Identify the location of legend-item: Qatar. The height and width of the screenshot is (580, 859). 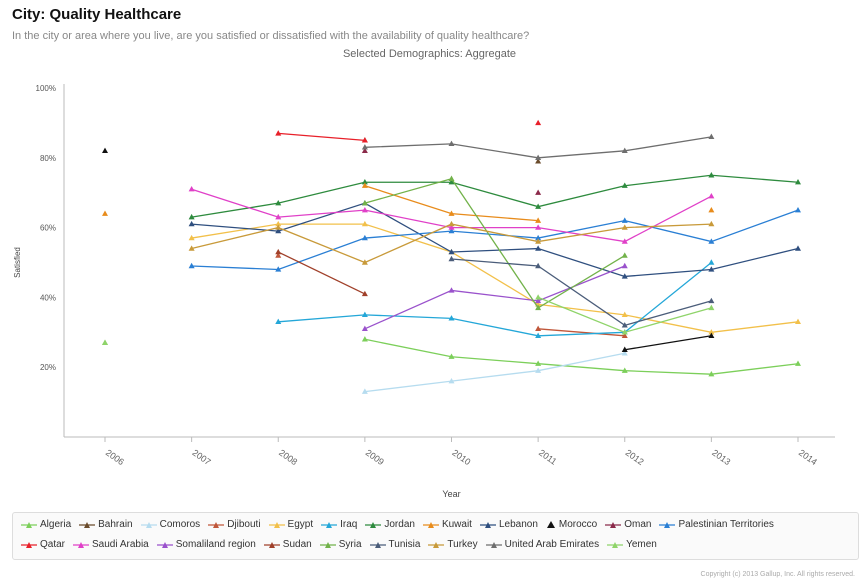
(43, 544).